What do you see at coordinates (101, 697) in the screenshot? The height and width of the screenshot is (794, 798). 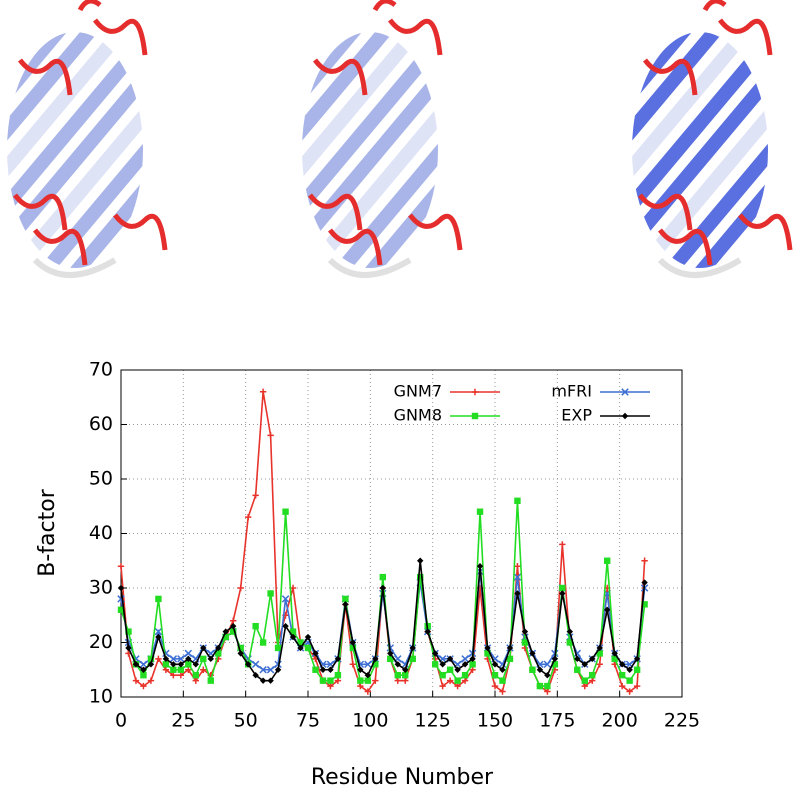 I see `y-tick-label: 10` at bounding box center [101, 697].